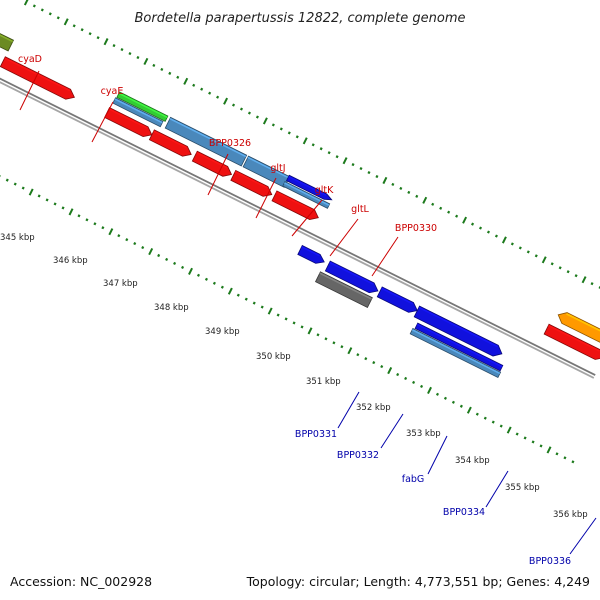 The height and width of the screenshot is (600, 600). What do you see at coordinates (472, 461) in the screenshot?
I see `scale-label: 354 kbp` at bounding box center [472, 461].